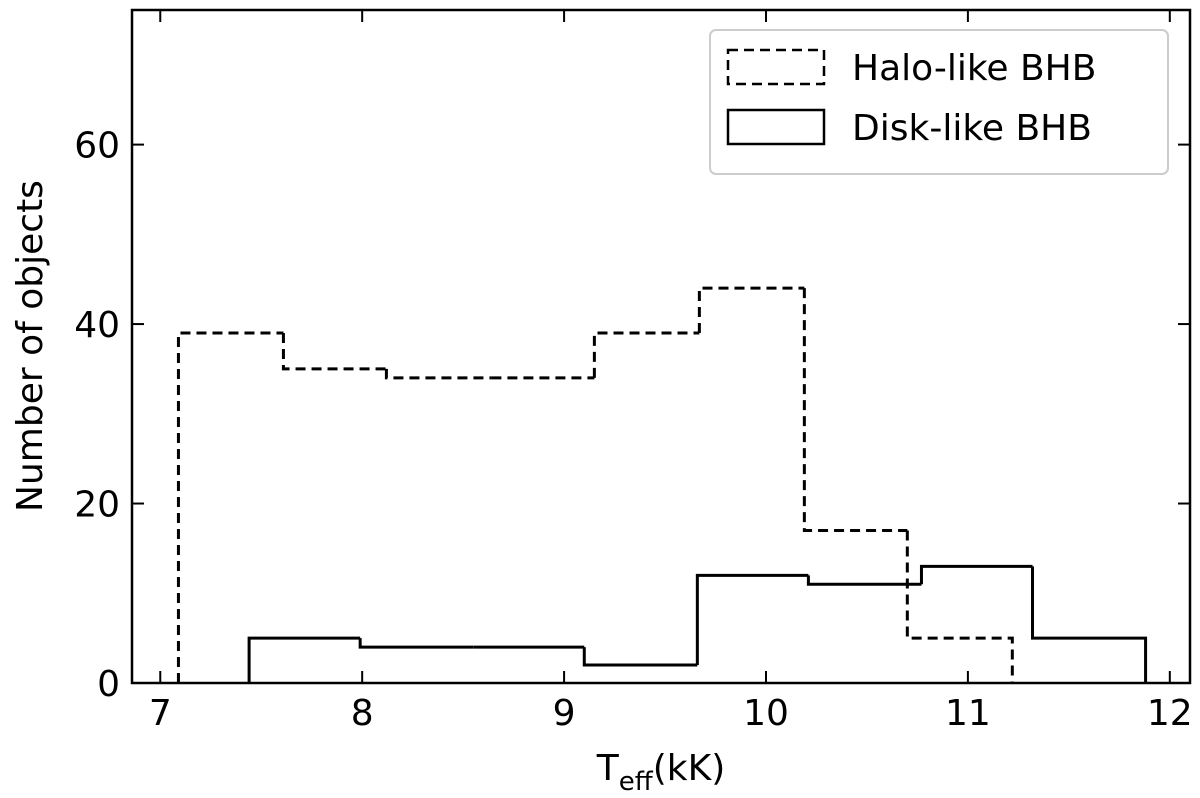  I want to click on legend-label: Halo-like BHB, so click(974, 68).